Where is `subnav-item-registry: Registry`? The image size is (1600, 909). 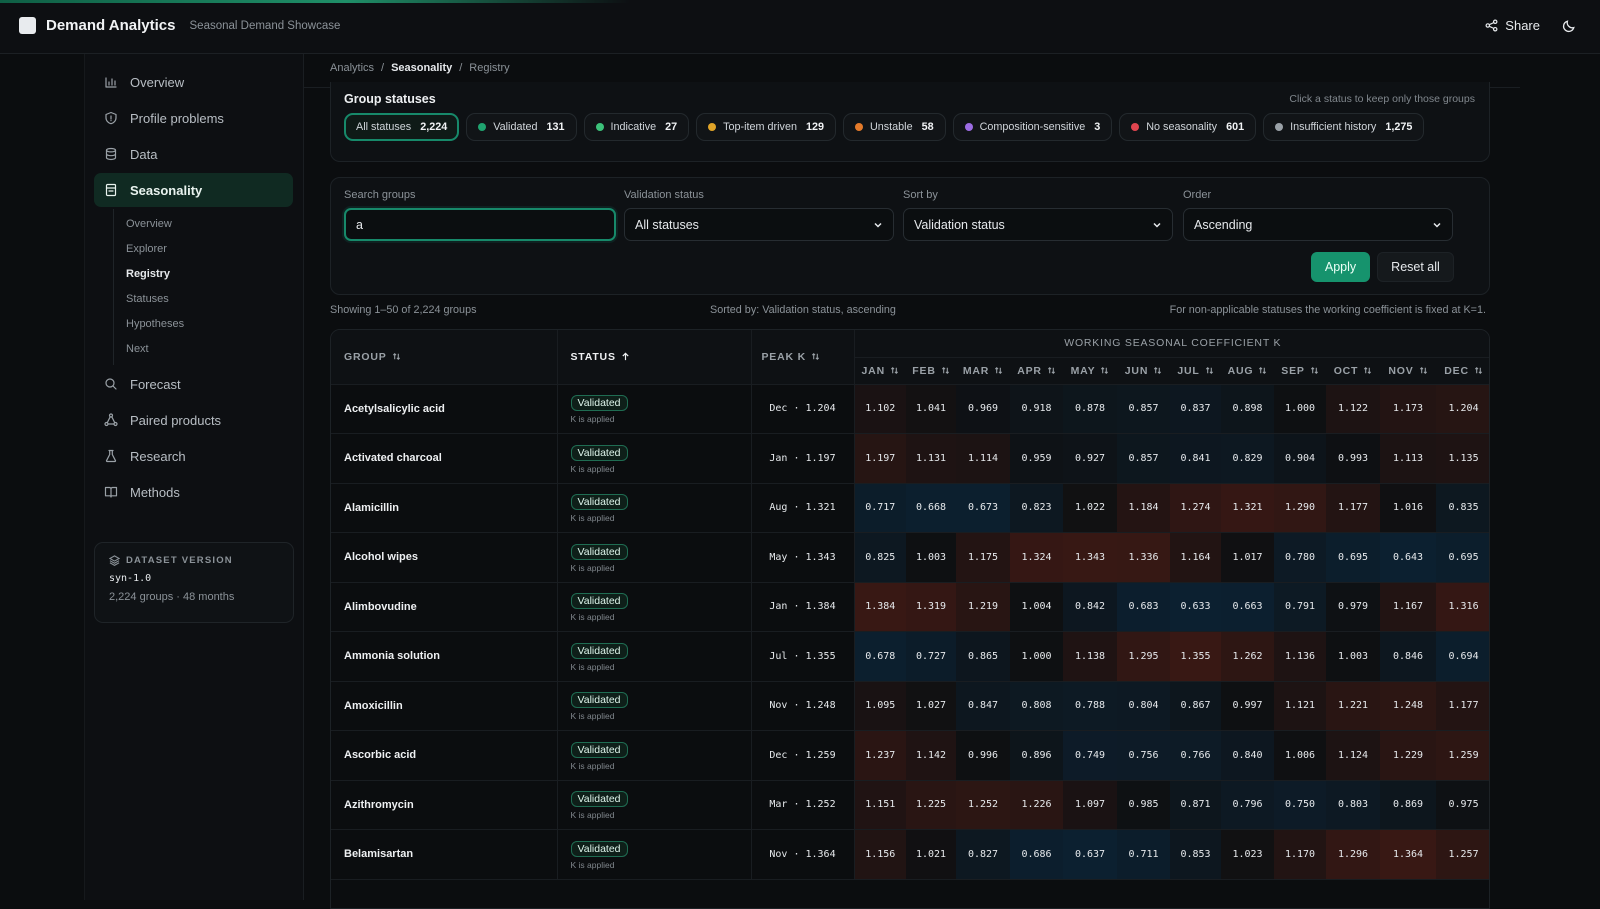 subnav-item-registry: Registry is located at coordinates (148, 273).